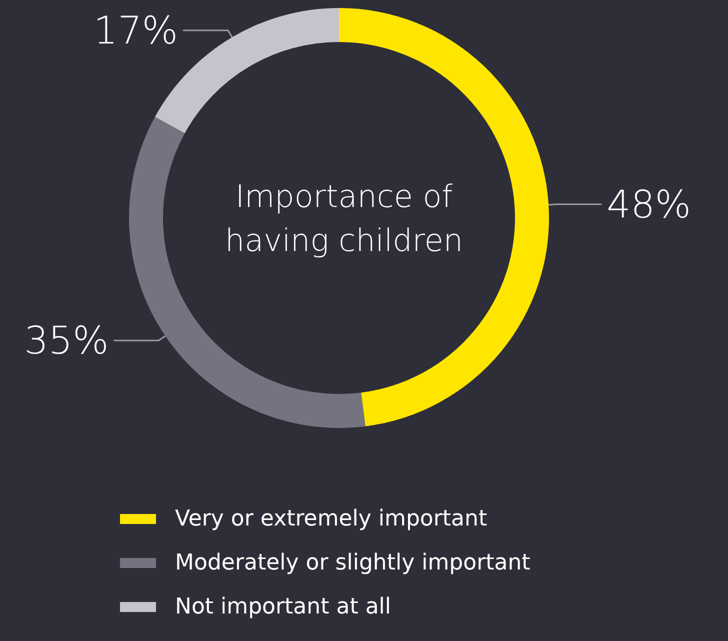 The width and height of the screenshot is (728, 641). Describe the element at coordinates (649, 204) in the screenshot. I see `data-label: 48%` at that location.